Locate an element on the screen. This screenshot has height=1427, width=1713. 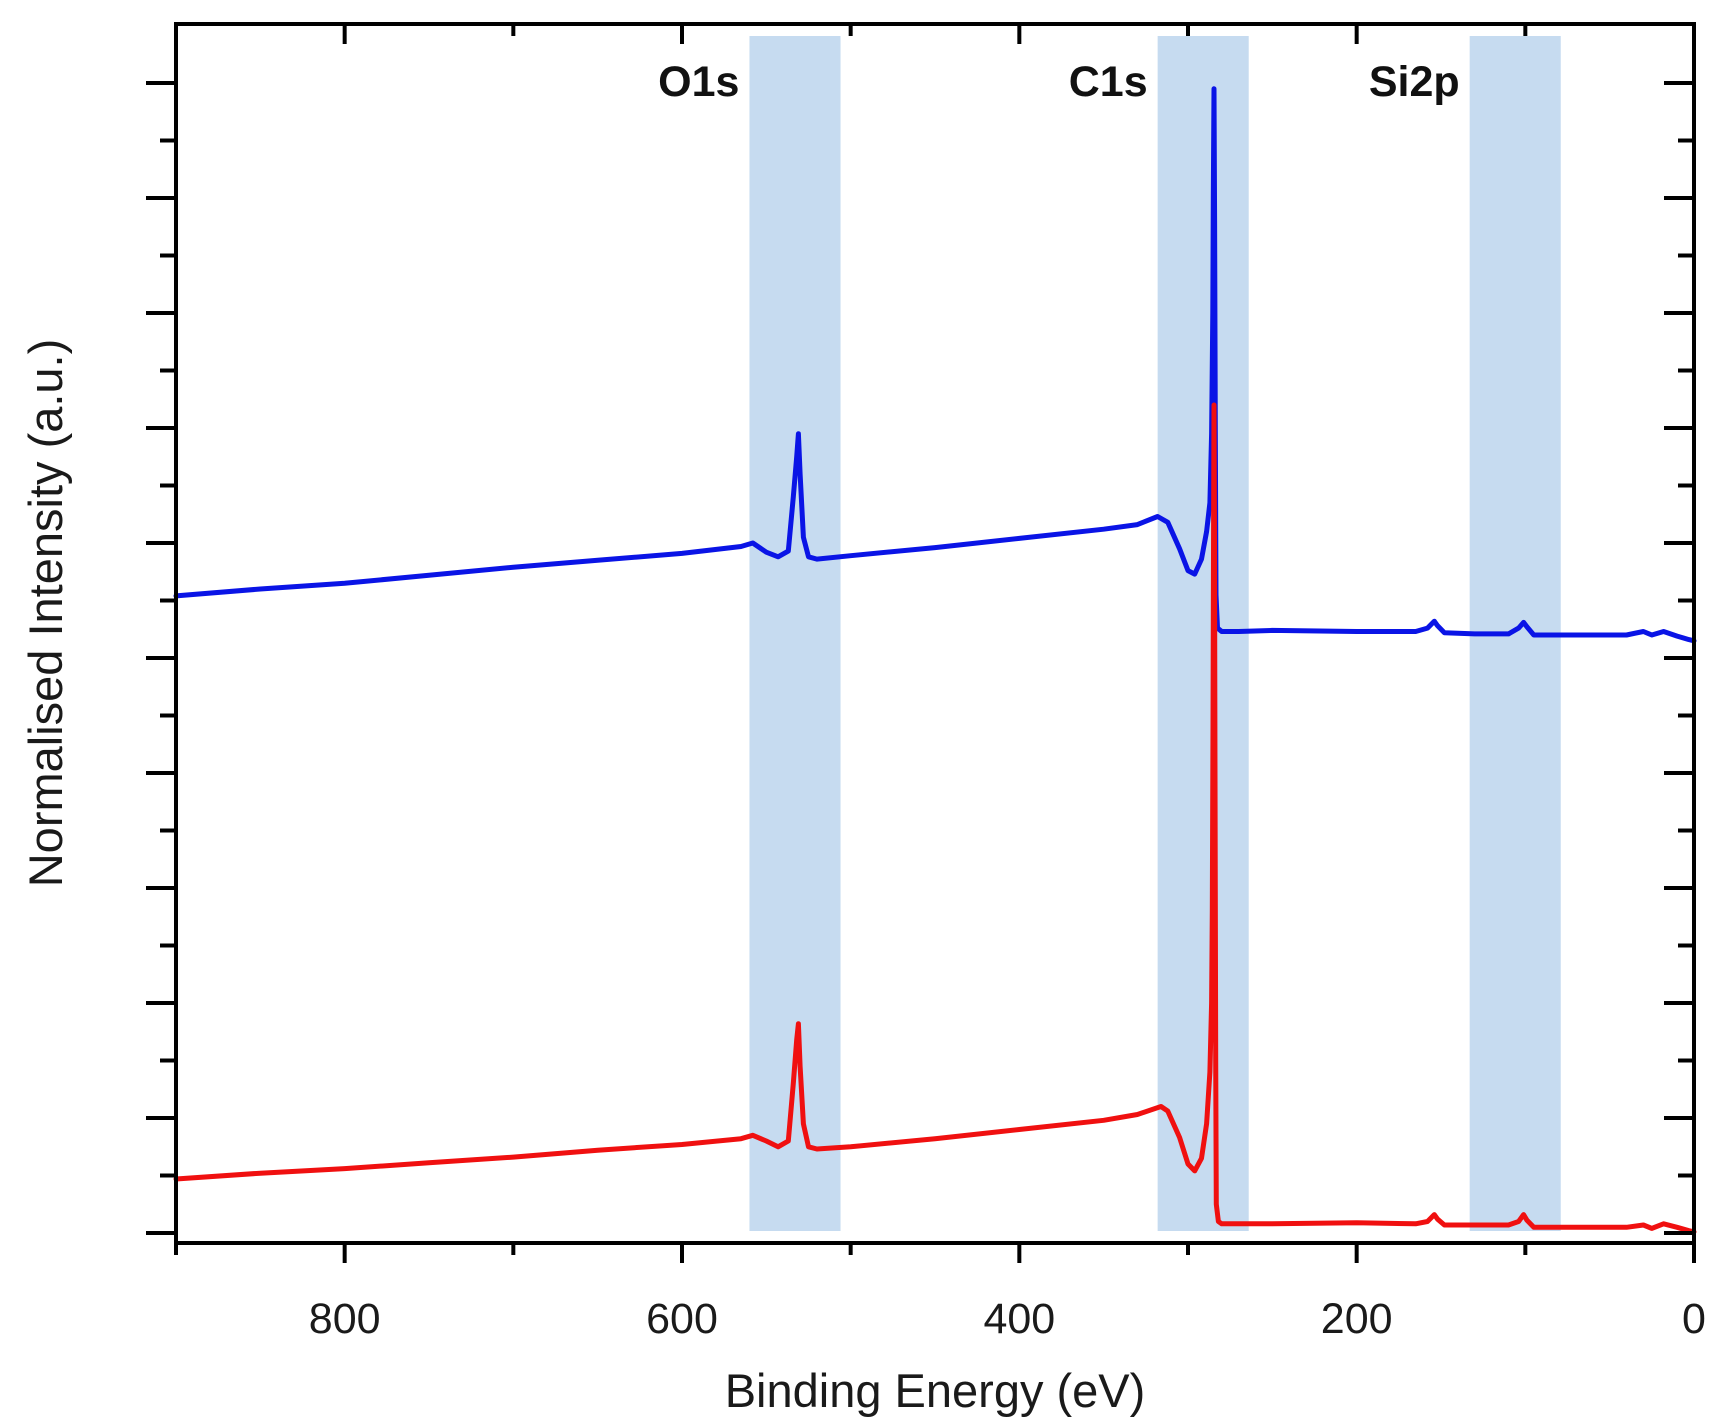
band-label-o1s: O1s is located at coordinates (698, 82).